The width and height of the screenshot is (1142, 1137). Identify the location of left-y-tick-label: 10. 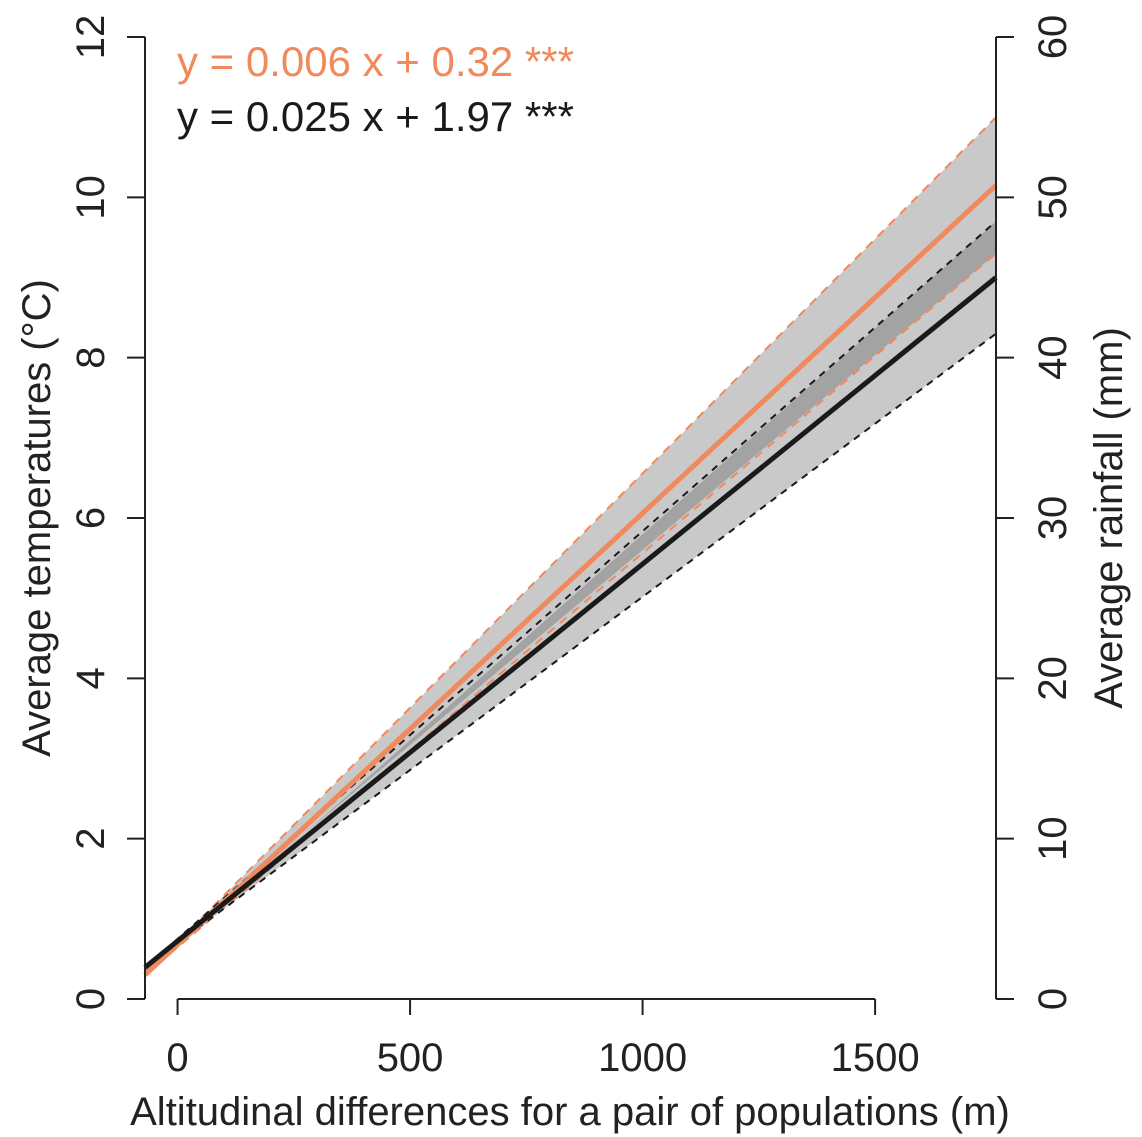
(91, 197).